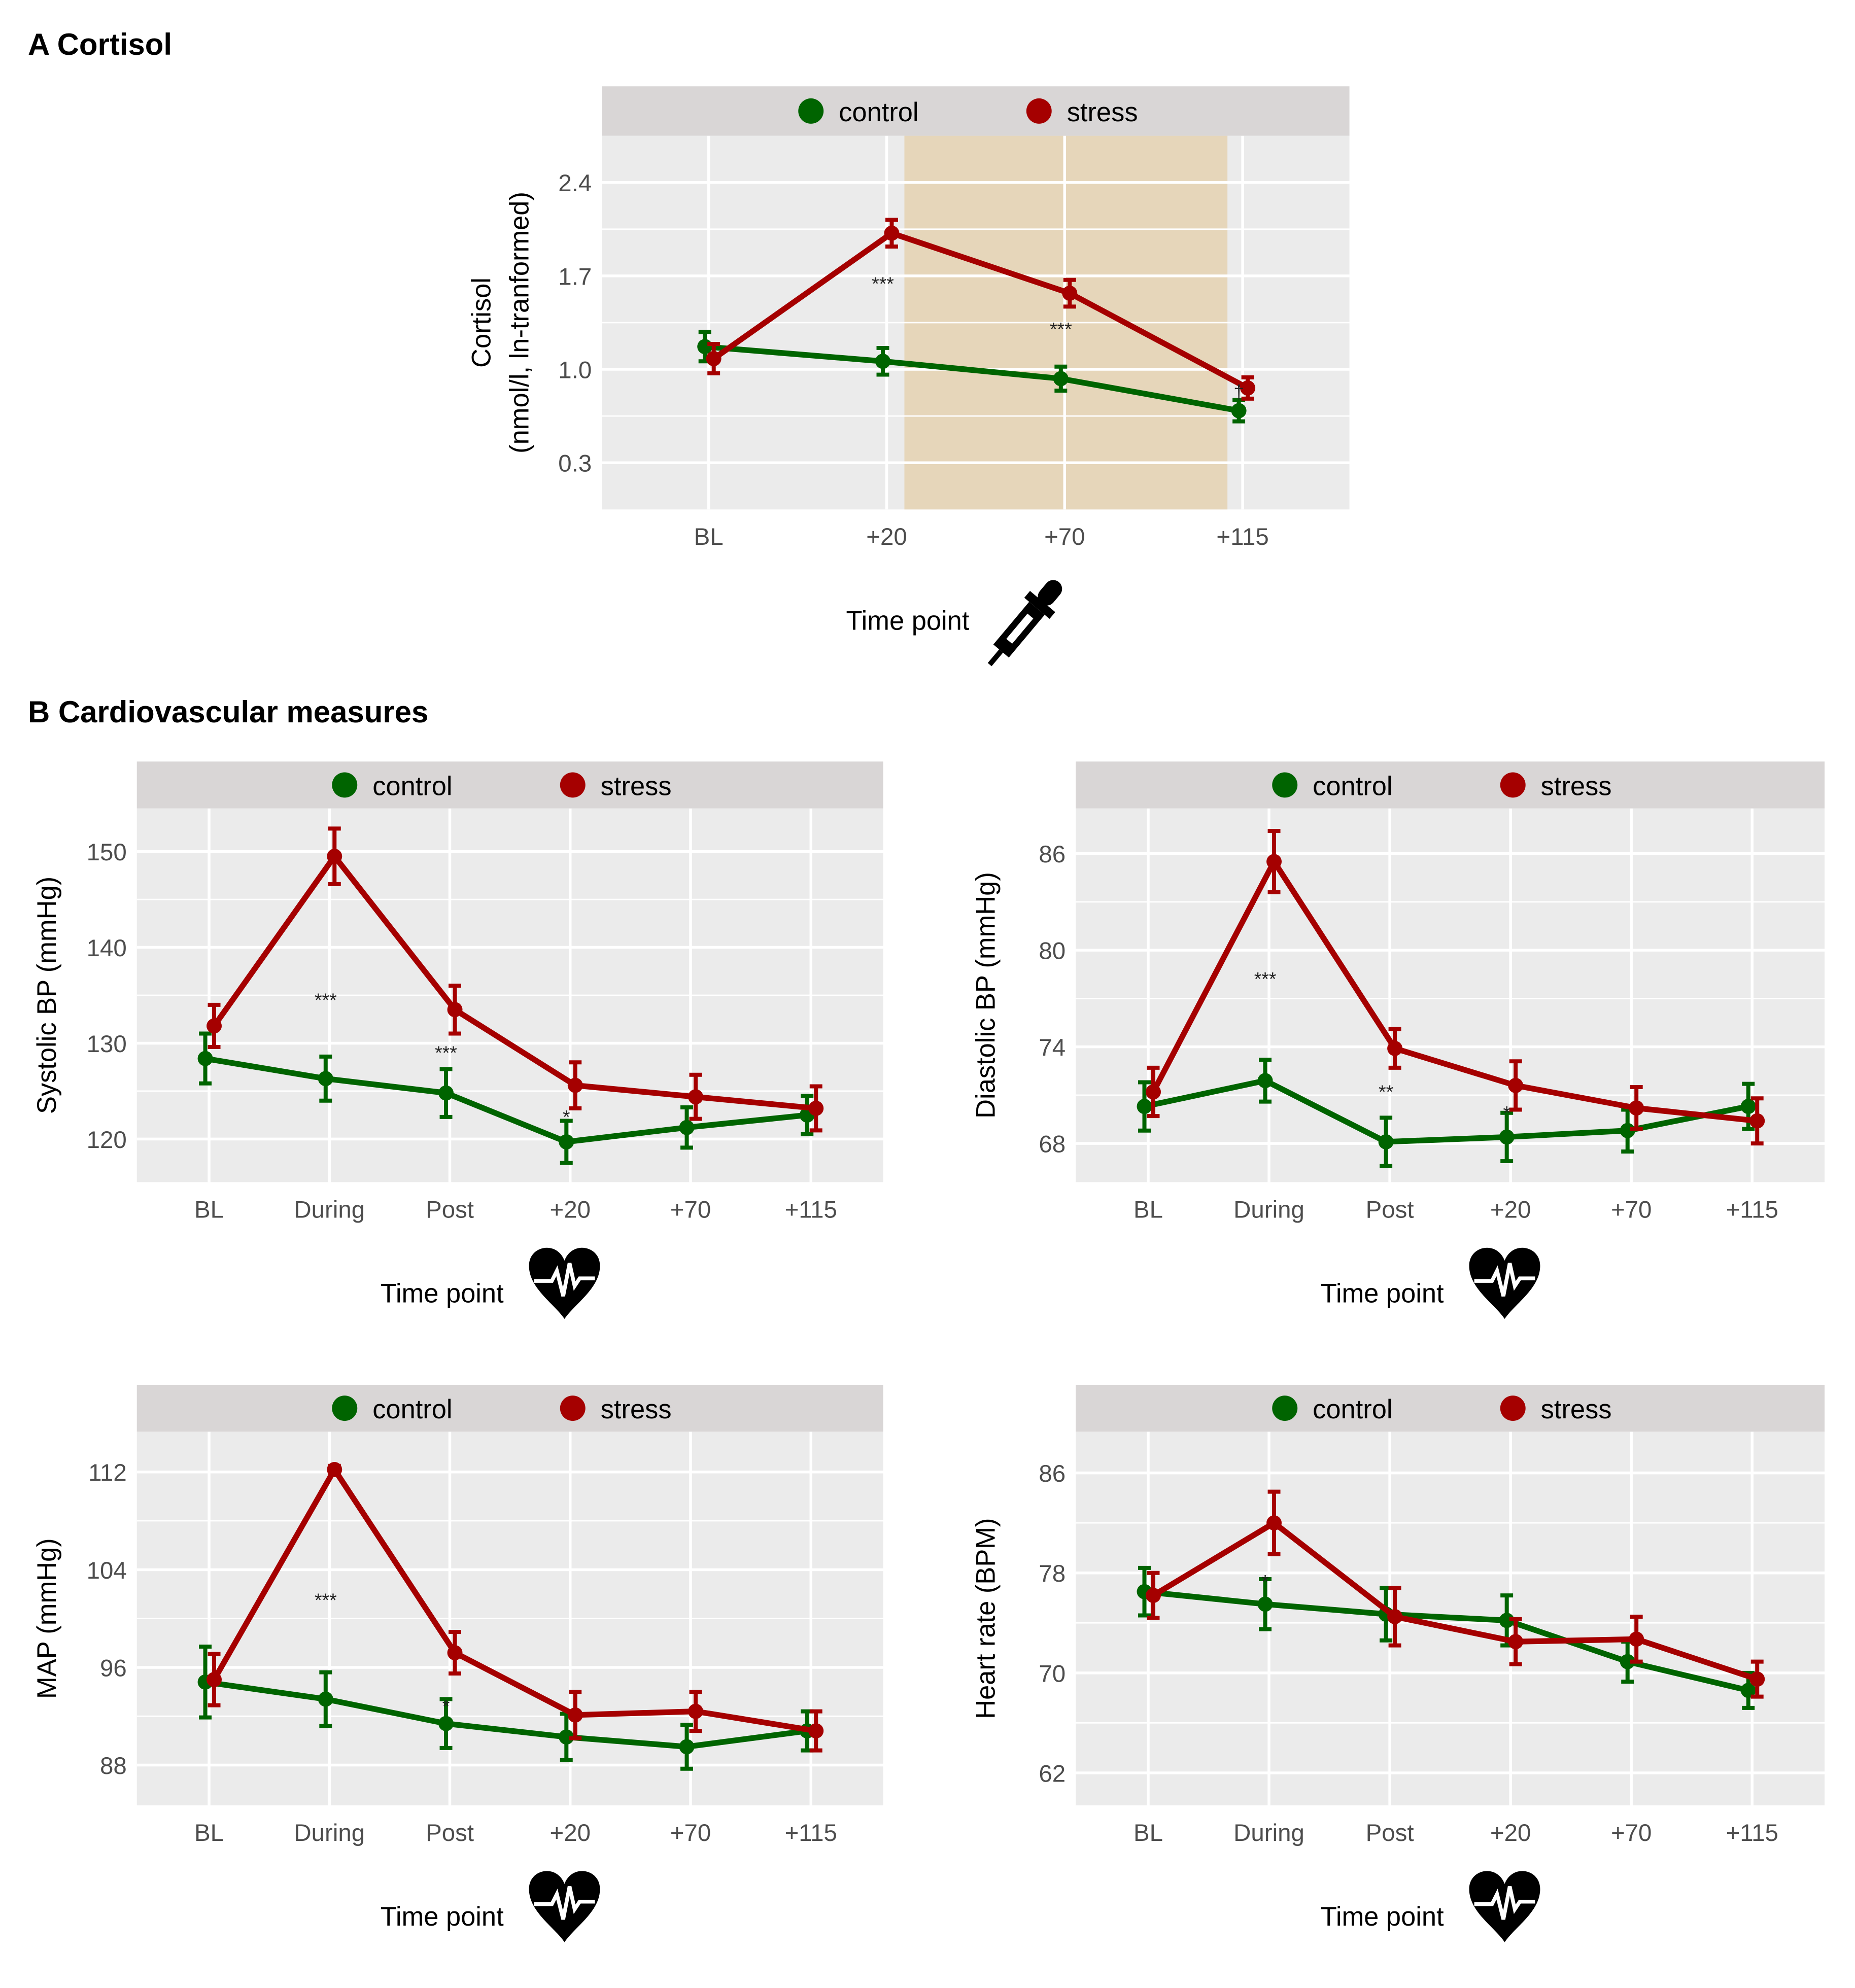  I want to click on significance-label: **, so click(1386, 1091).